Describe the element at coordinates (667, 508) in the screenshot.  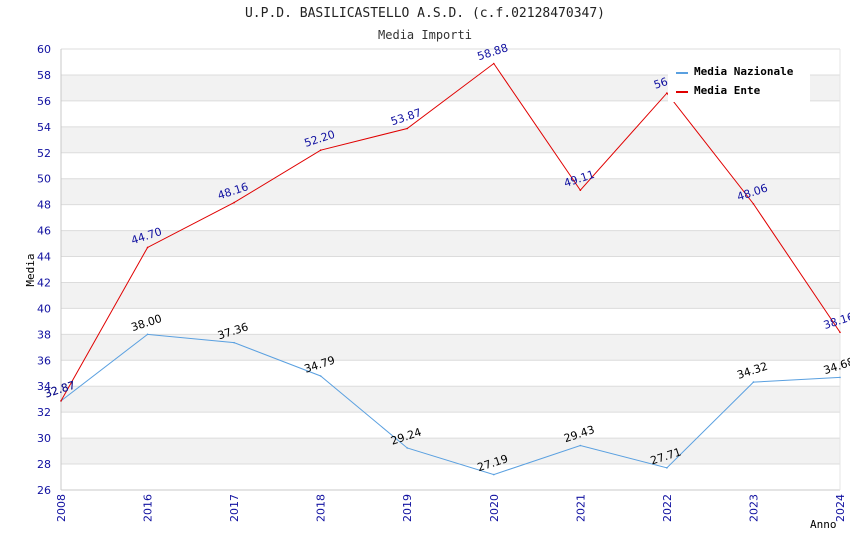
I see `x-tick-label: 2022` at that location.